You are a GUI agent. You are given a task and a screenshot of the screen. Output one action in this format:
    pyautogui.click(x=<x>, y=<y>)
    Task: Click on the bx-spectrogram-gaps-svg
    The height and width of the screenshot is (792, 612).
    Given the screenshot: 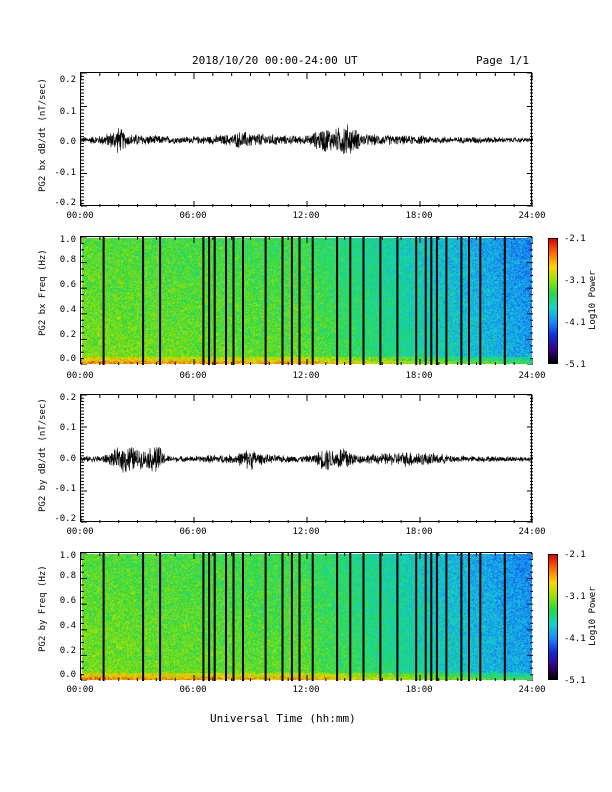 What is the action you would take?
    pyautogui.click(x=307, y=301)
    